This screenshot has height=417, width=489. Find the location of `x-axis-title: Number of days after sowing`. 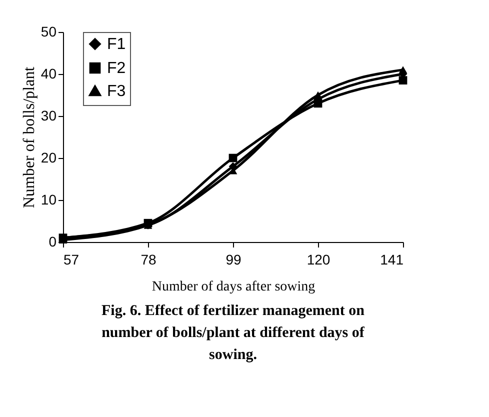

x-axis-title: Number of days after sowing is located at coordinates (234, 287).